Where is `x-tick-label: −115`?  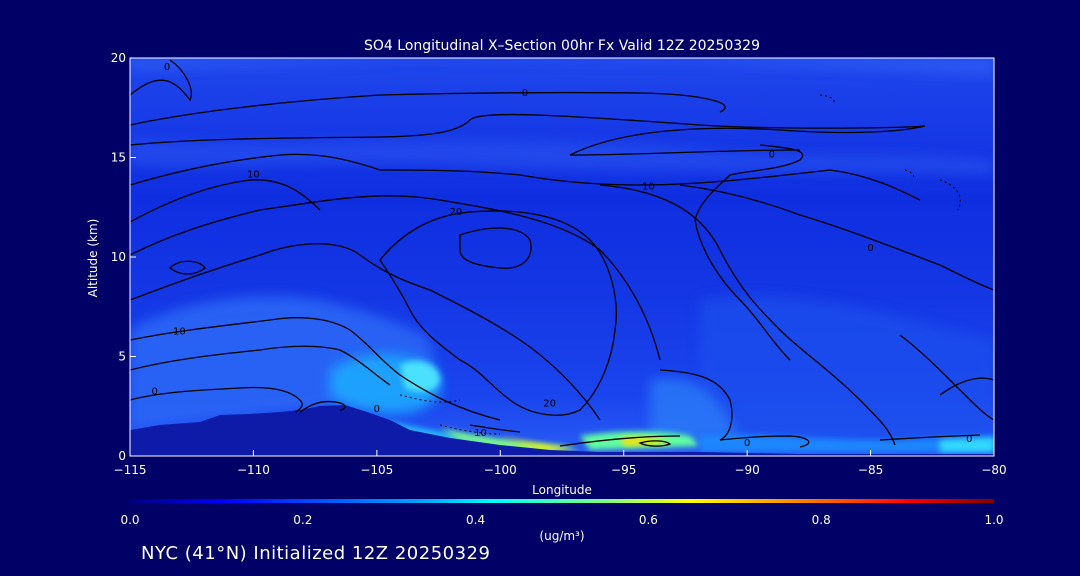
x-tick-label: −115 is located at coordinates (130, 470).